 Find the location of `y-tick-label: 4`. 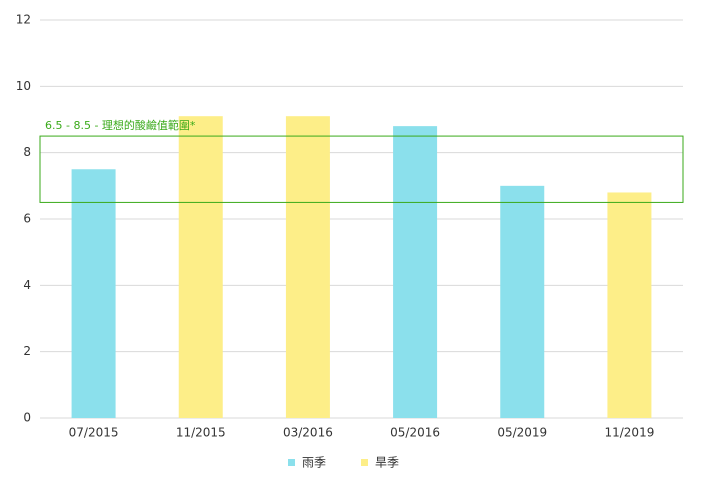

y-tick-label: 4 is located at coordinates (27, 285).